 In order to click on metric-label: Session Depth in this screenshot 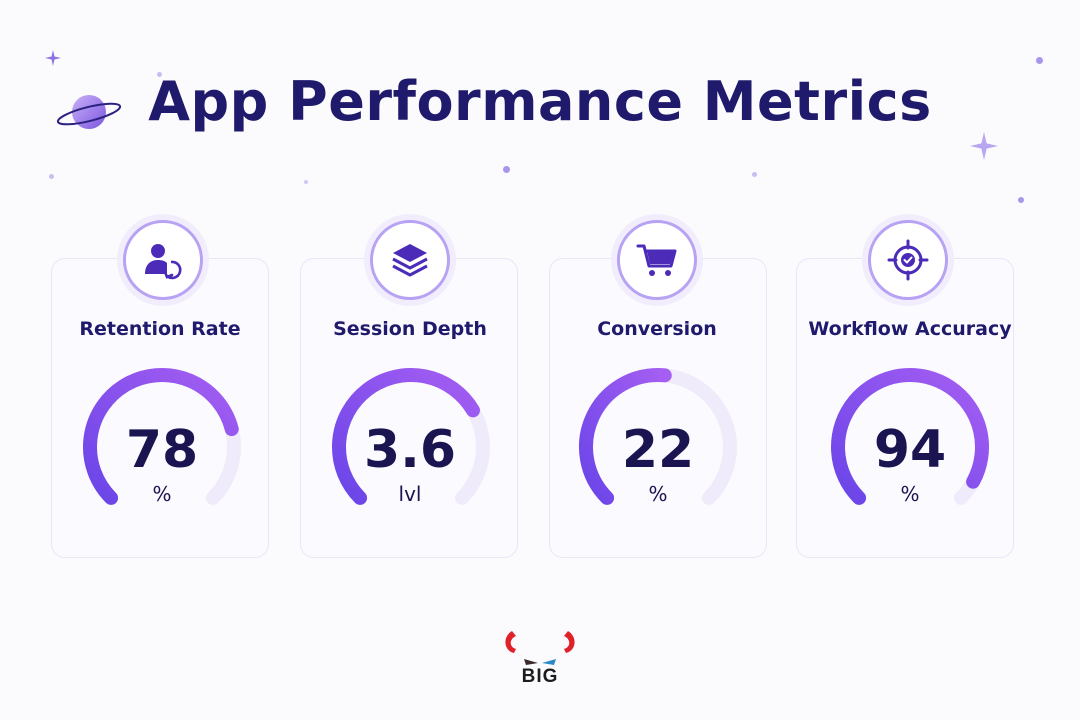, I will do `click(410, 329)`.